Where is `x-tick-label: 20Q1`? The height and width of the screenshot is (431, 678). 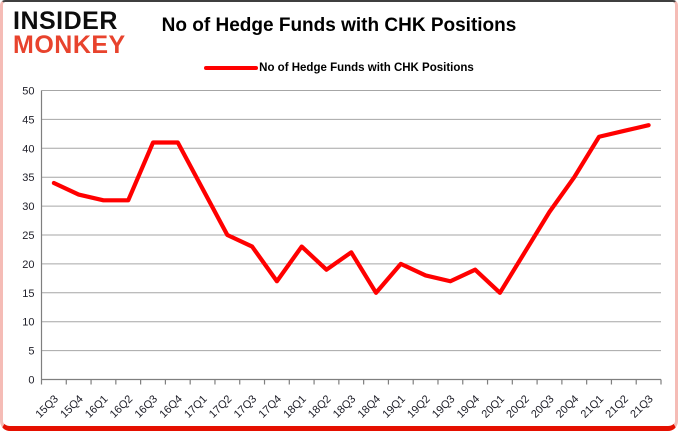 x-tick-label: 20Q1 is located at coordinates (494, 407).